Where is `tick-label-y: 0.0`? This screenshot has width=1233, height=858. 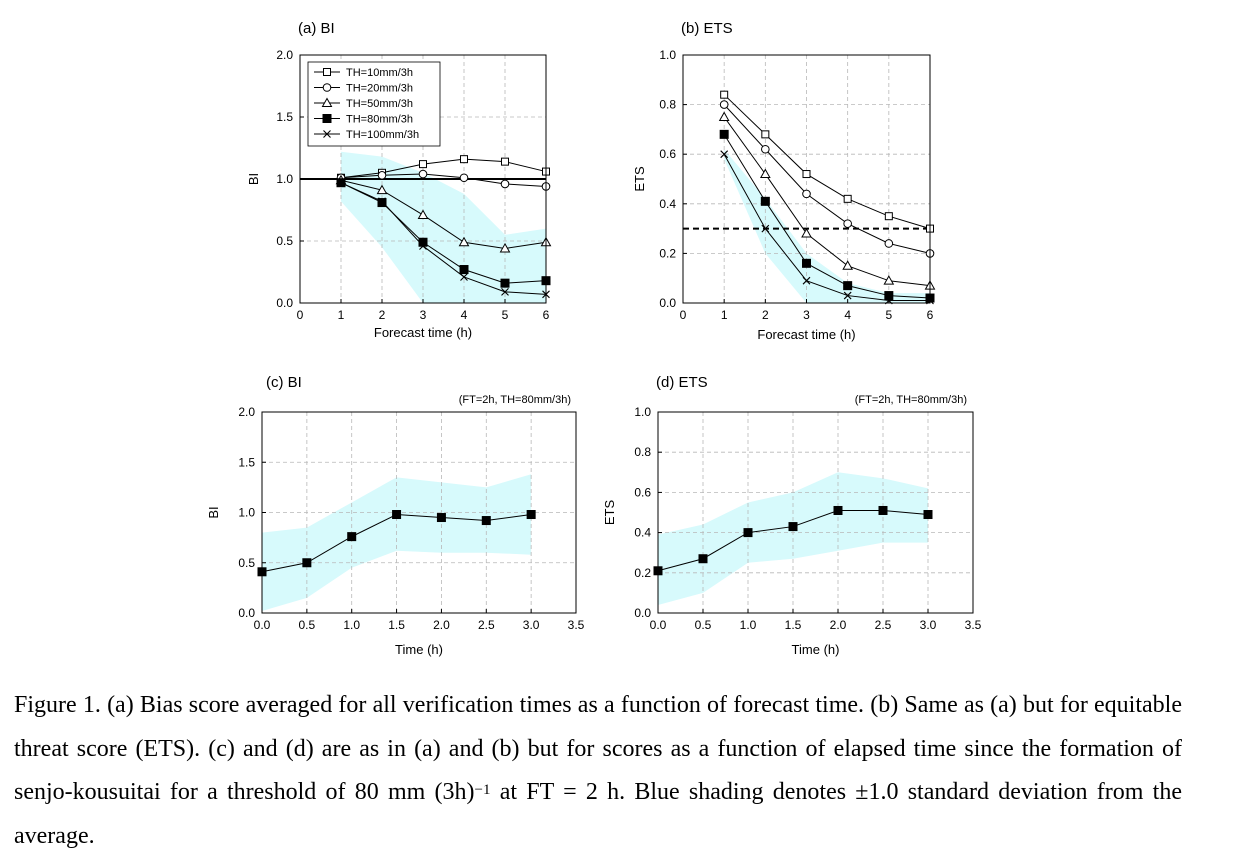
tick-label-y: 0.0 is located at coordinates (642, 613).